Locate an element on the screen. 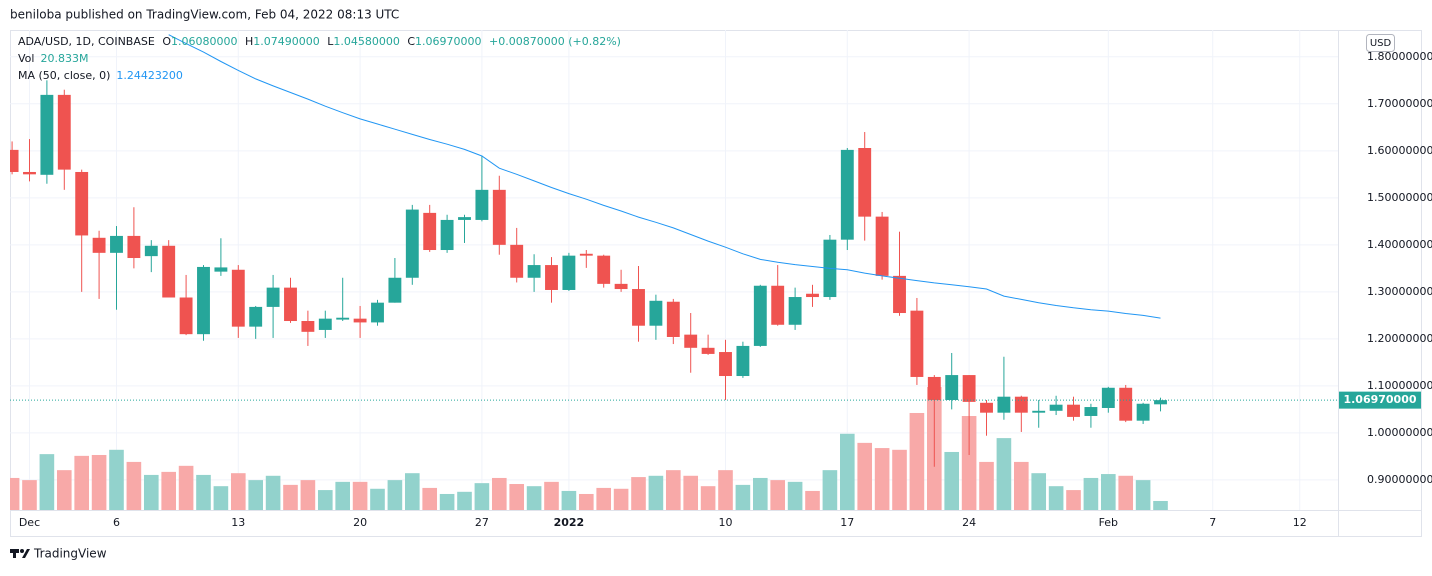 This screenshot has width=1432, height=576. x-tick-label: 27 is located at coordinates (482, 522).